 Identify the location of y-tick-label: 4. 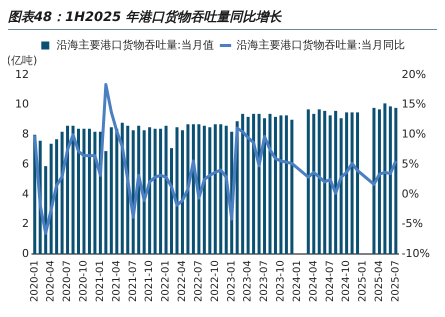
(25, 193).